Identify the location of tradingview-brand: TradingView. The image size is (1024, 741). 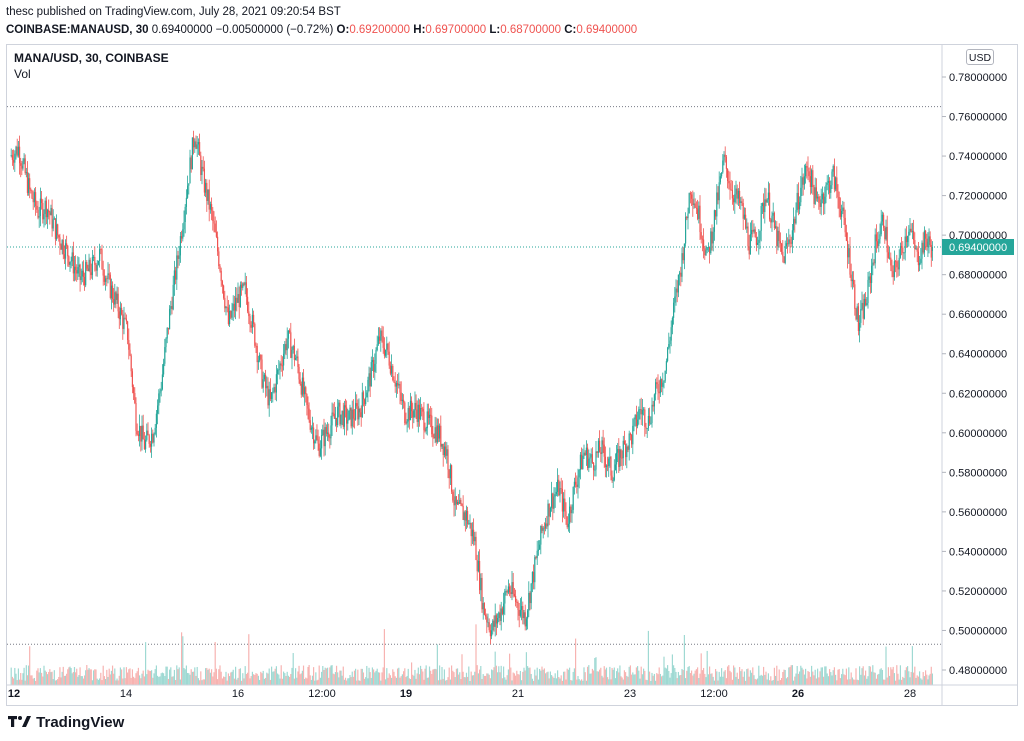
(66, 723).